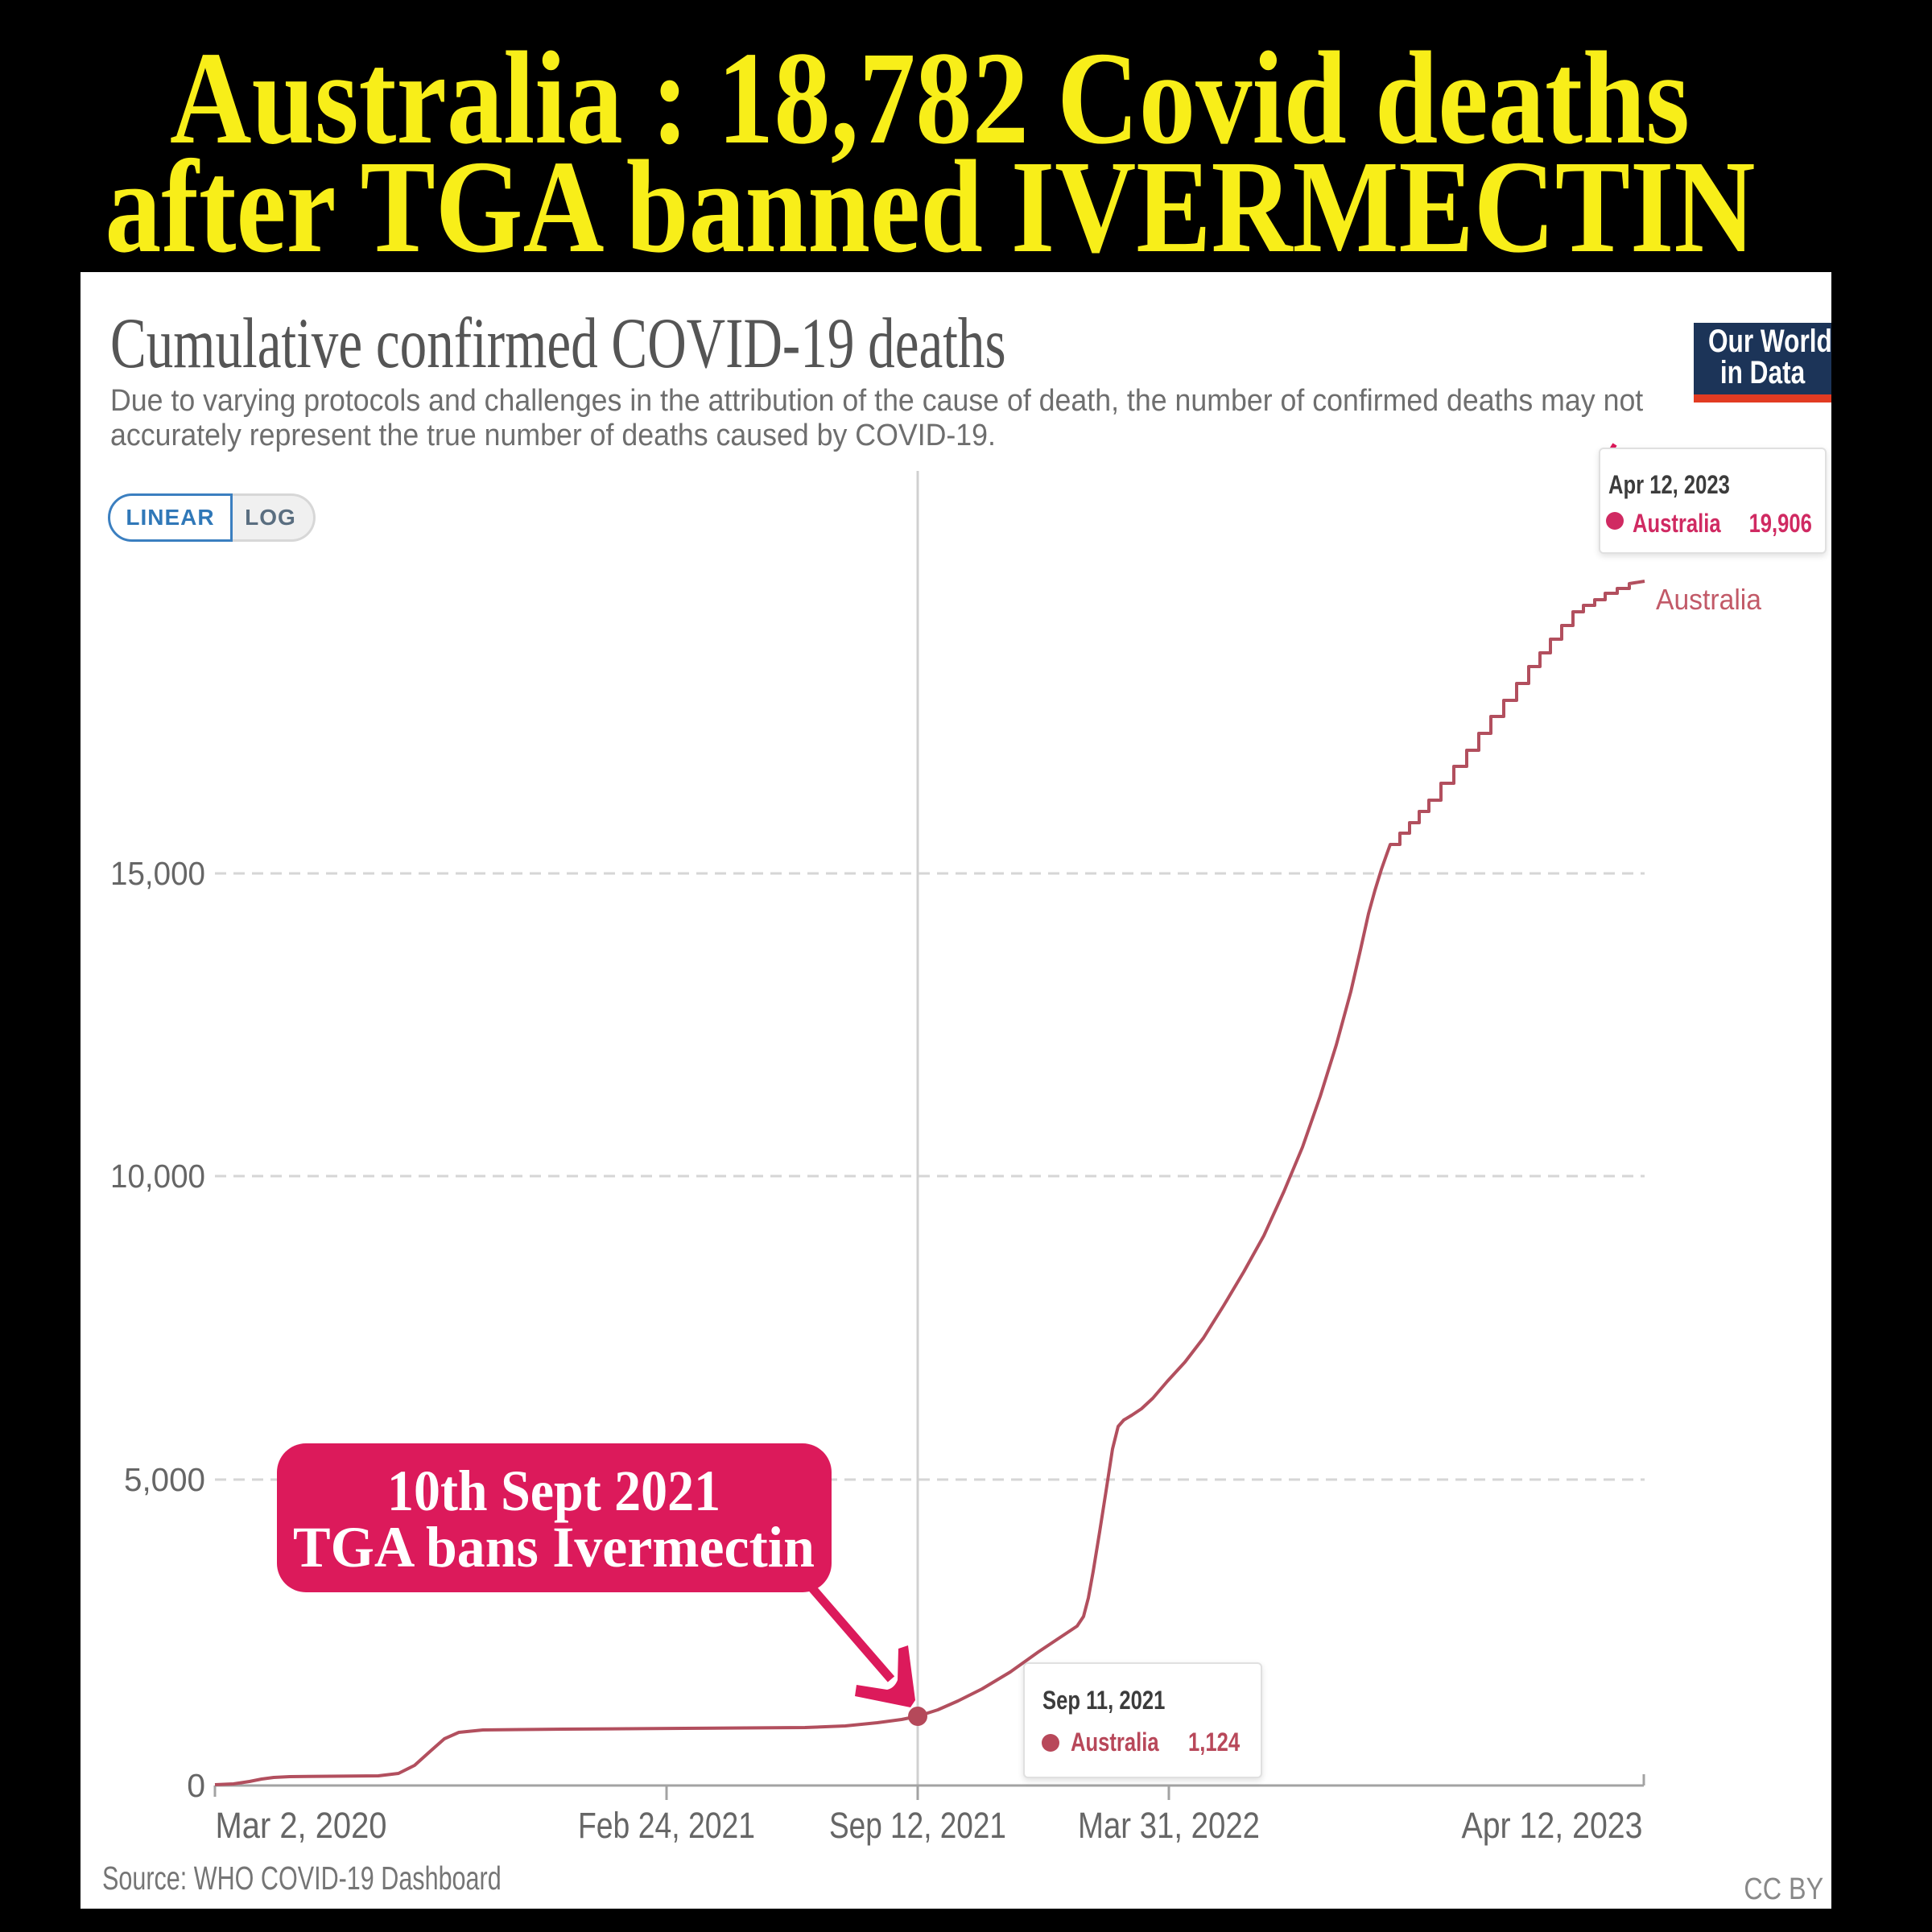 This screenshot has width=1932, height=1932. Describe the element at coordinates (1552, 1825) in the screenshot. I see `svg-text: Apr 12, 2023` at that location.